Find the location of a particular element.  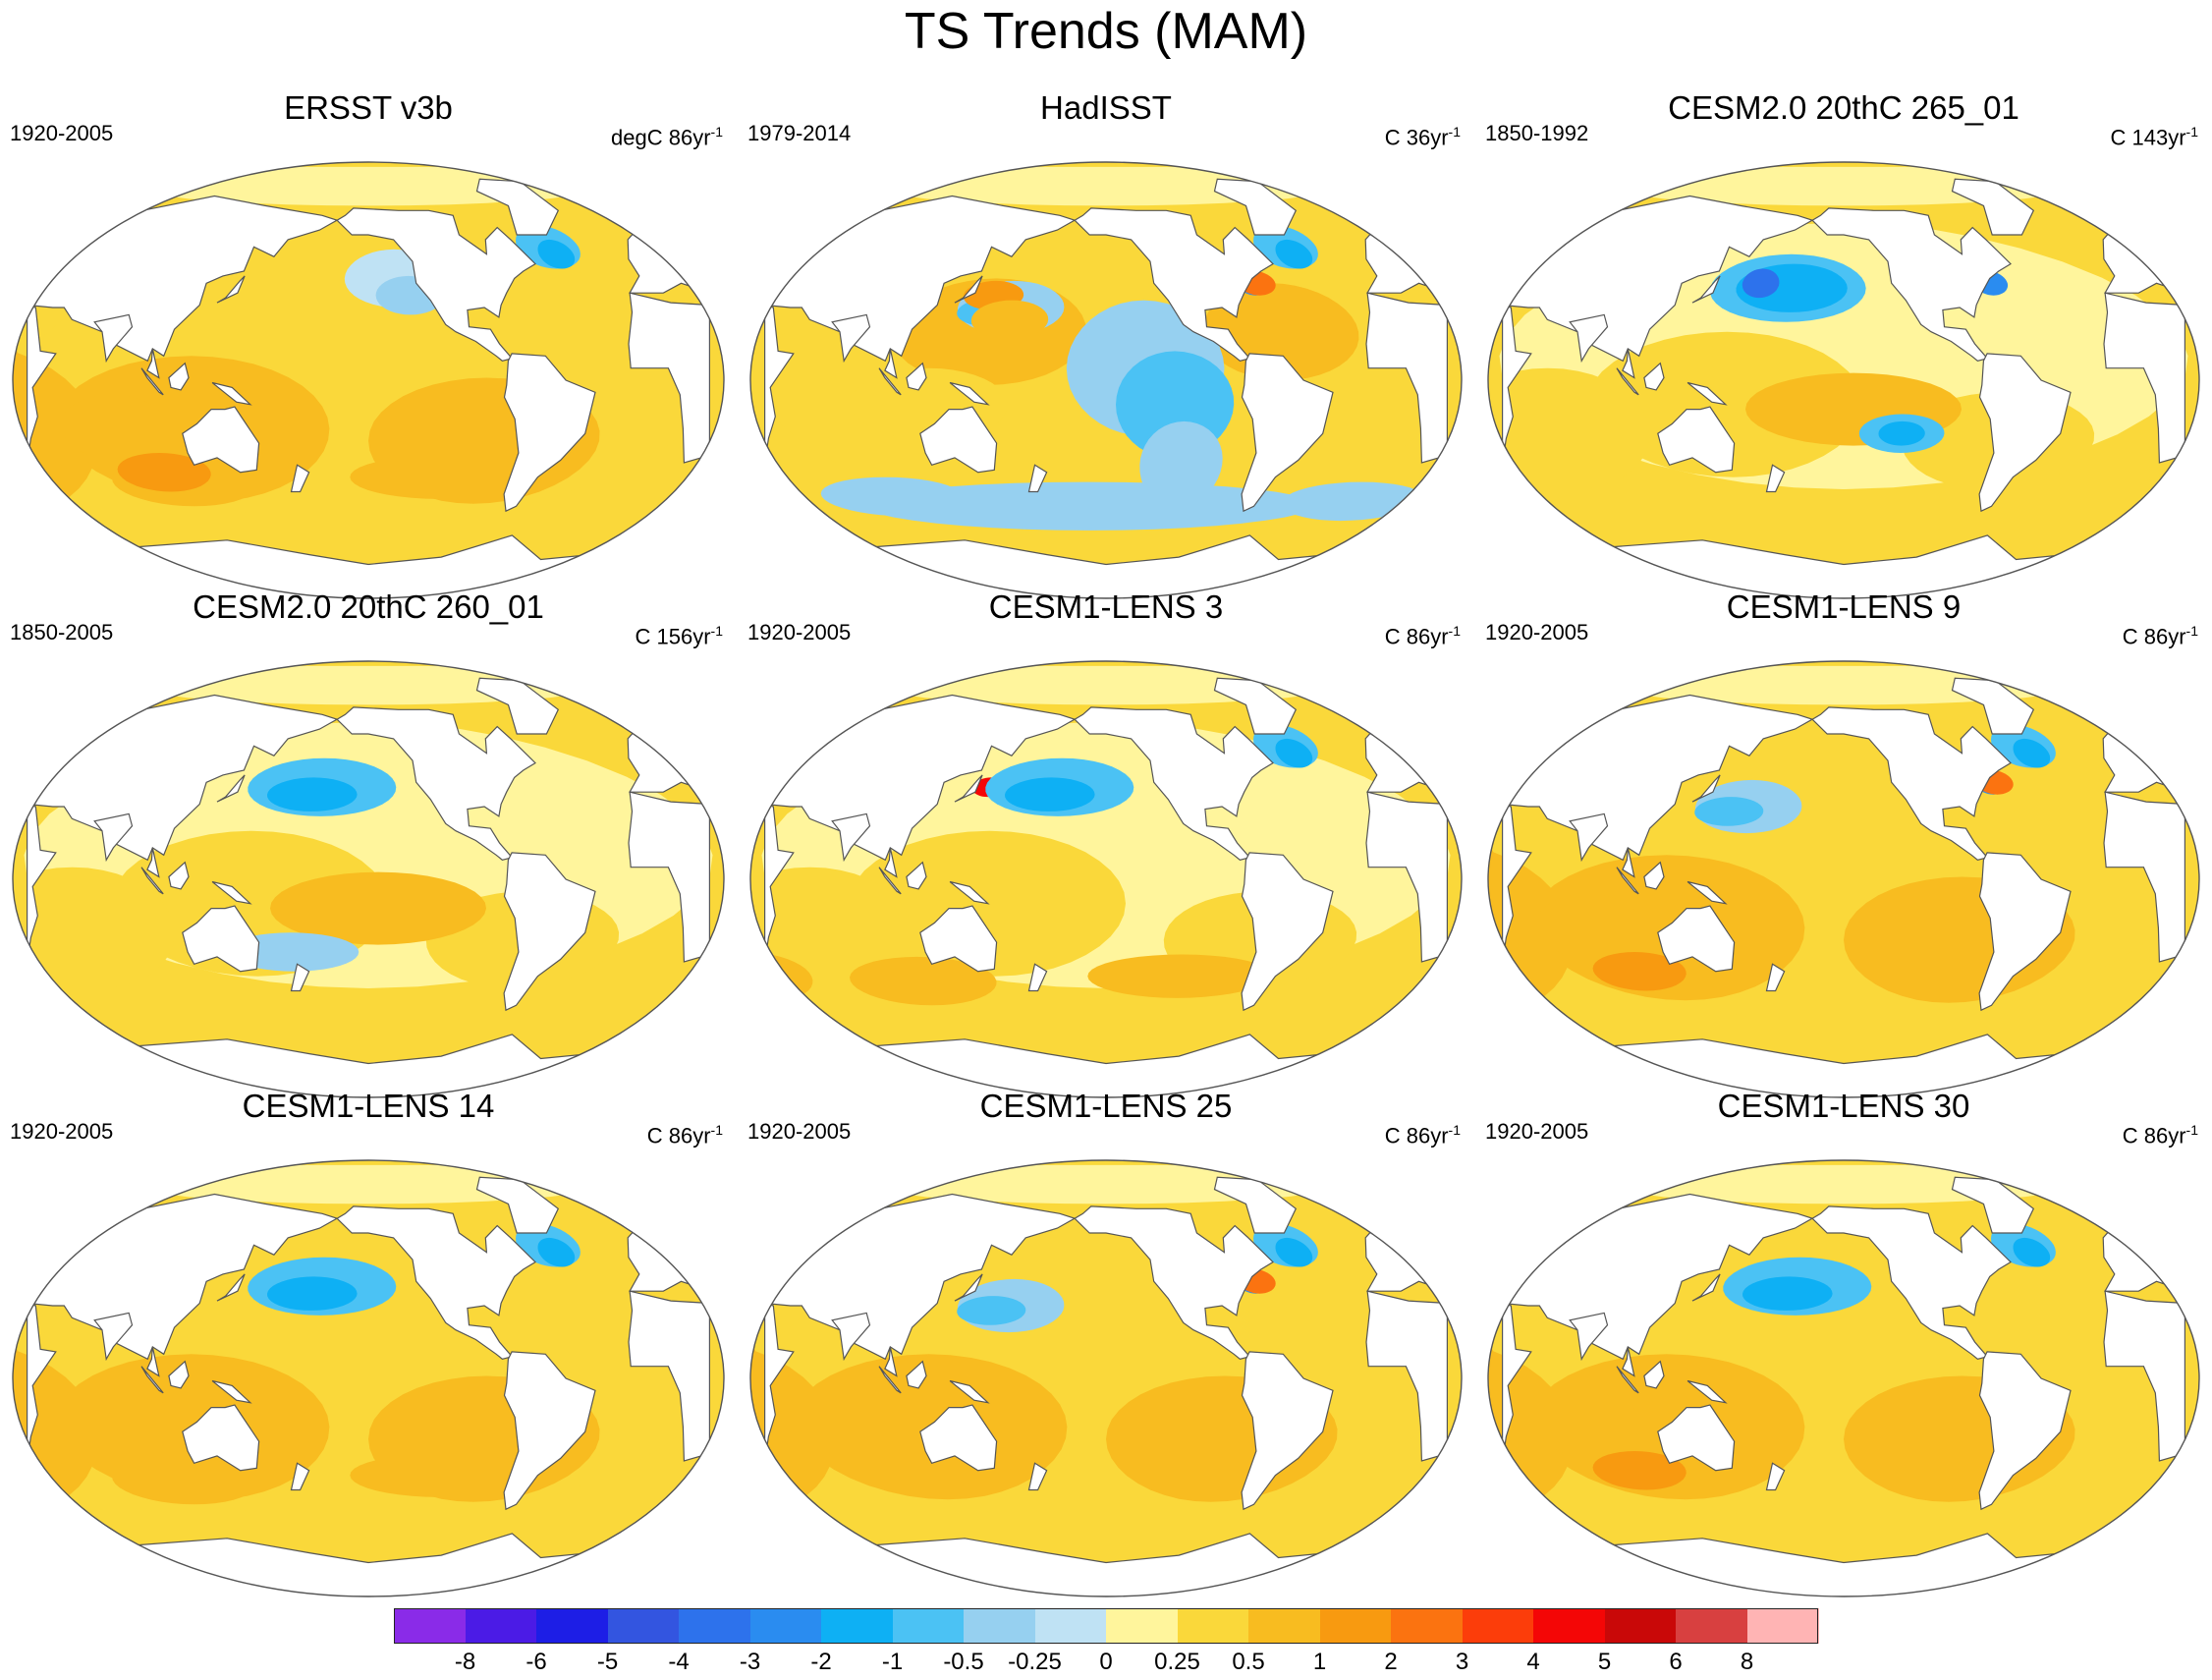

panel-units: C 36yr-1 is located at coordinates (1423, 134).